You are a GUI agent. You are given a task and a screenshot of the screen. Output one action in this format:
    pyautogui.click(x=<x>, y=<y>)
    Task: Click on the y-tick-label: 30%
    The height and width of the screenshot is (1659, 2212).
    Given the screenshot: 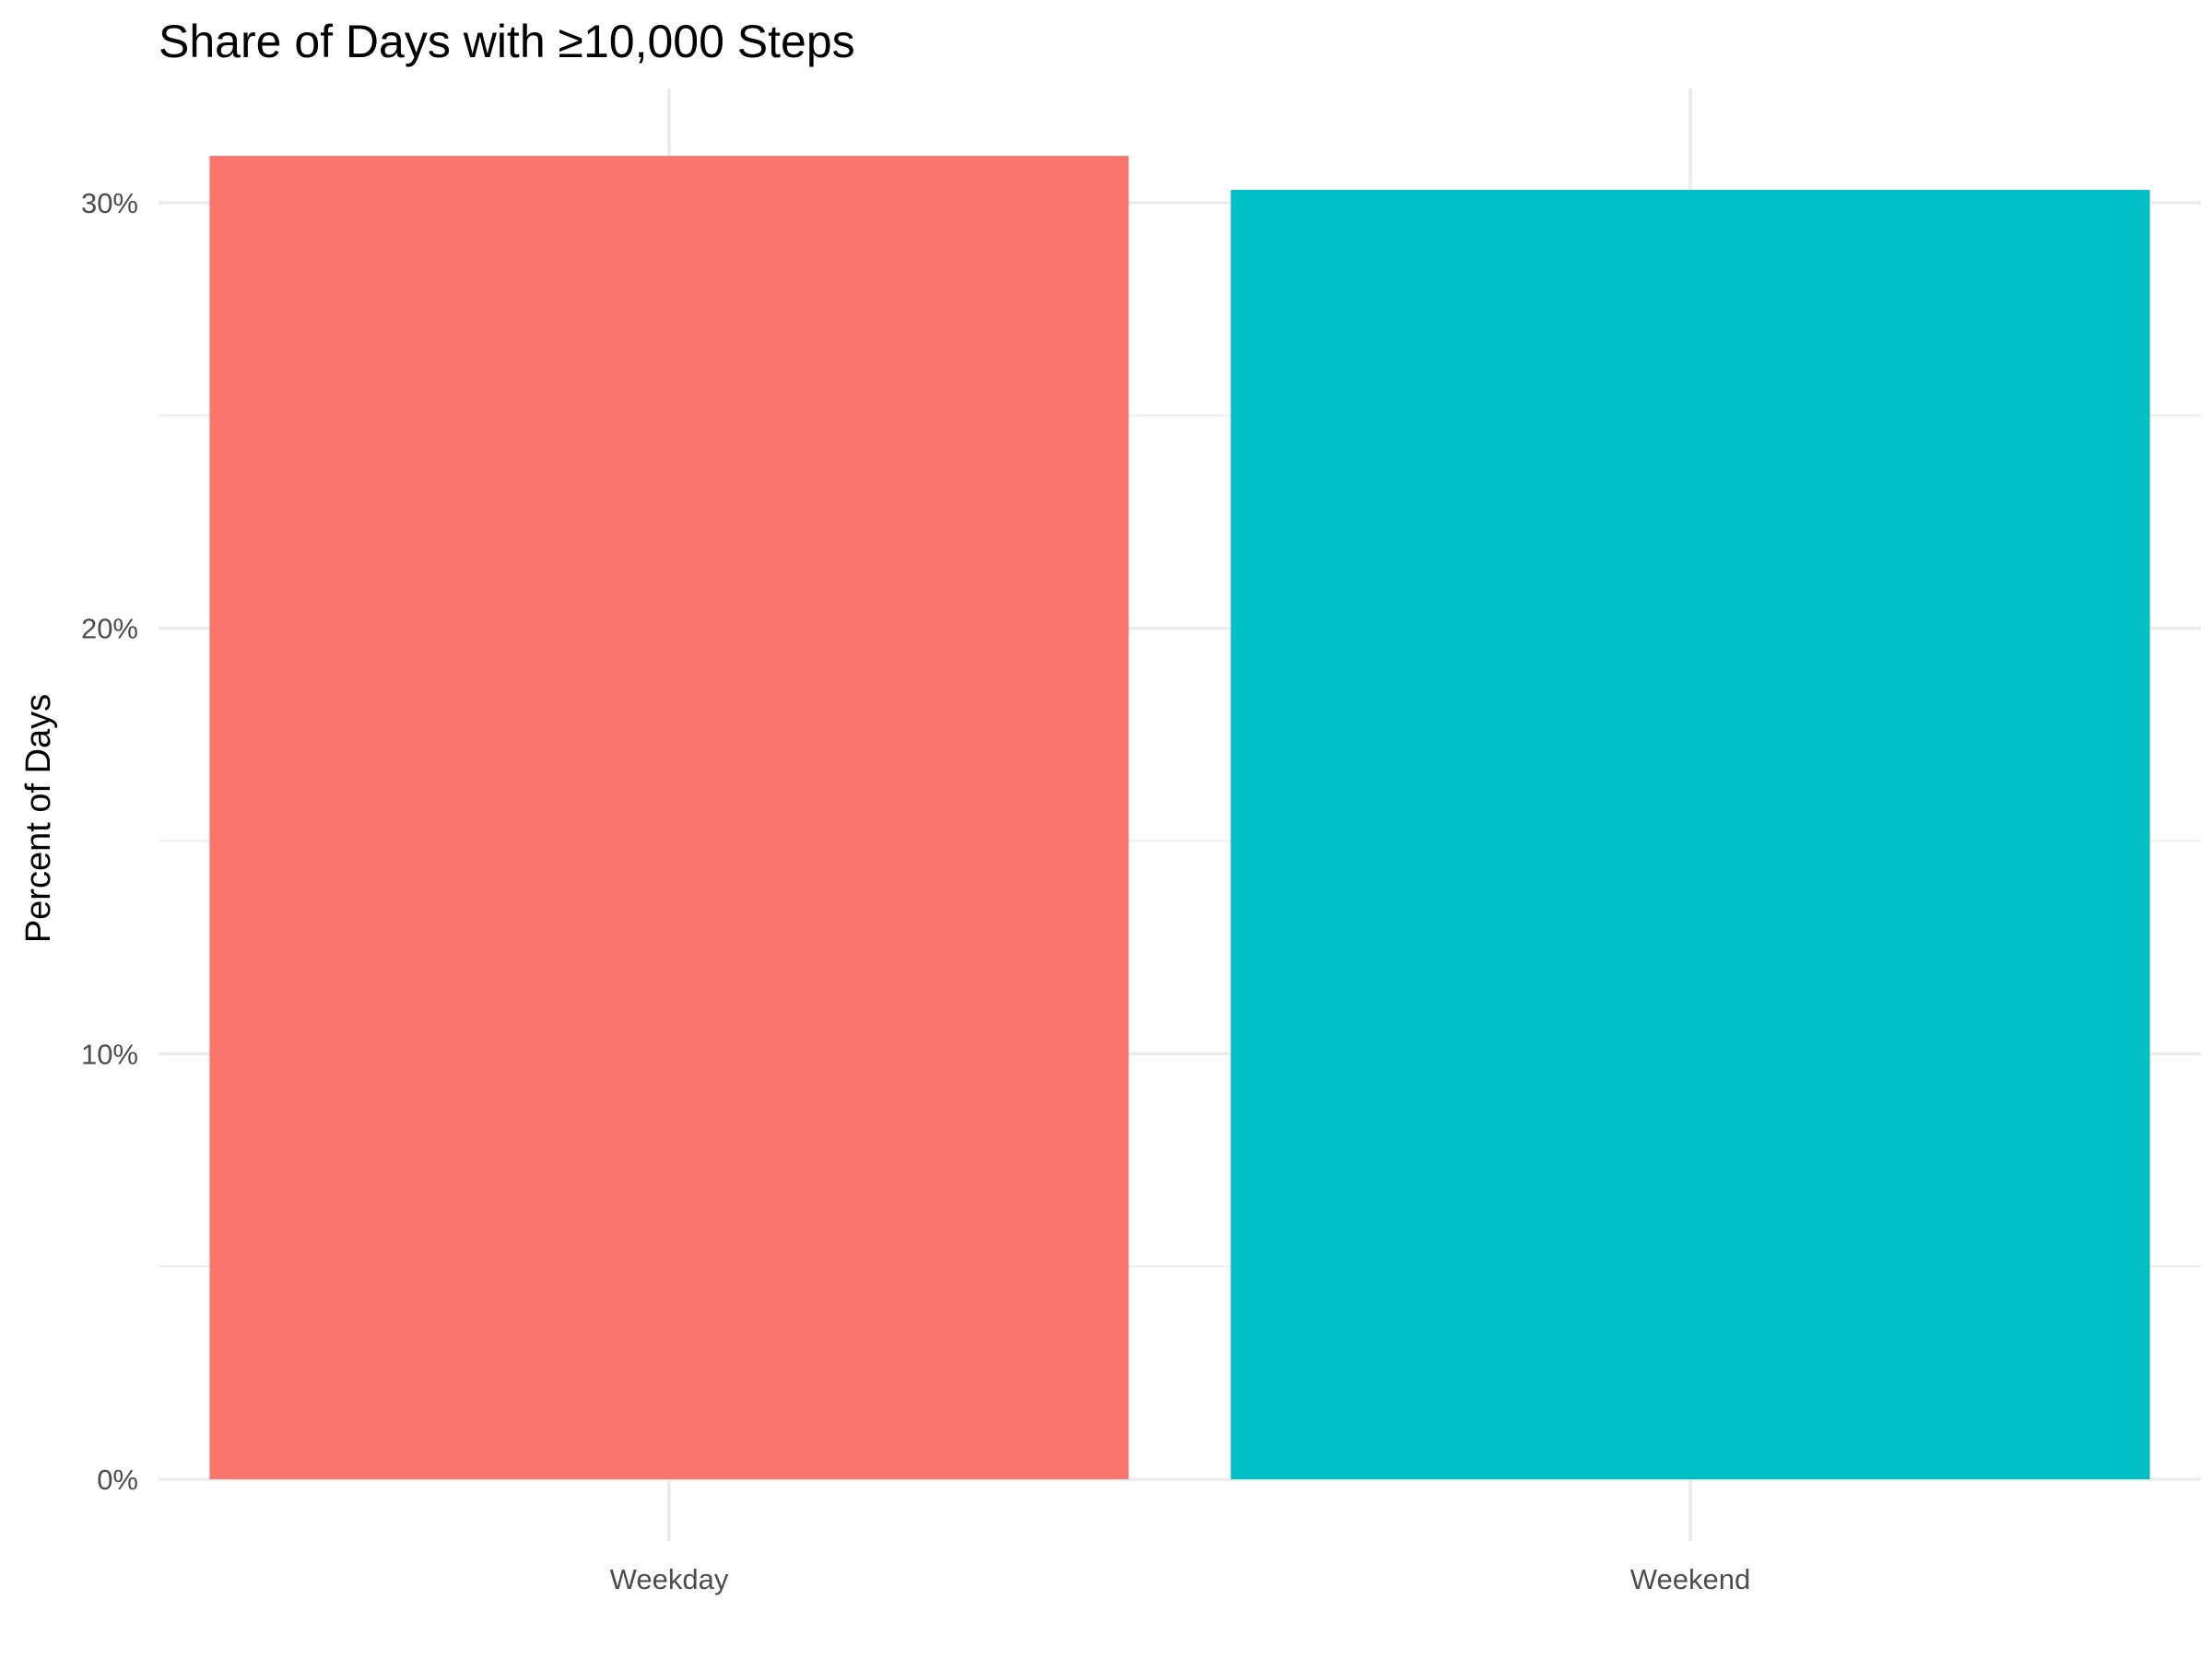 What is the action you would take?
    pyautogui.click(x=109, y=203)
    